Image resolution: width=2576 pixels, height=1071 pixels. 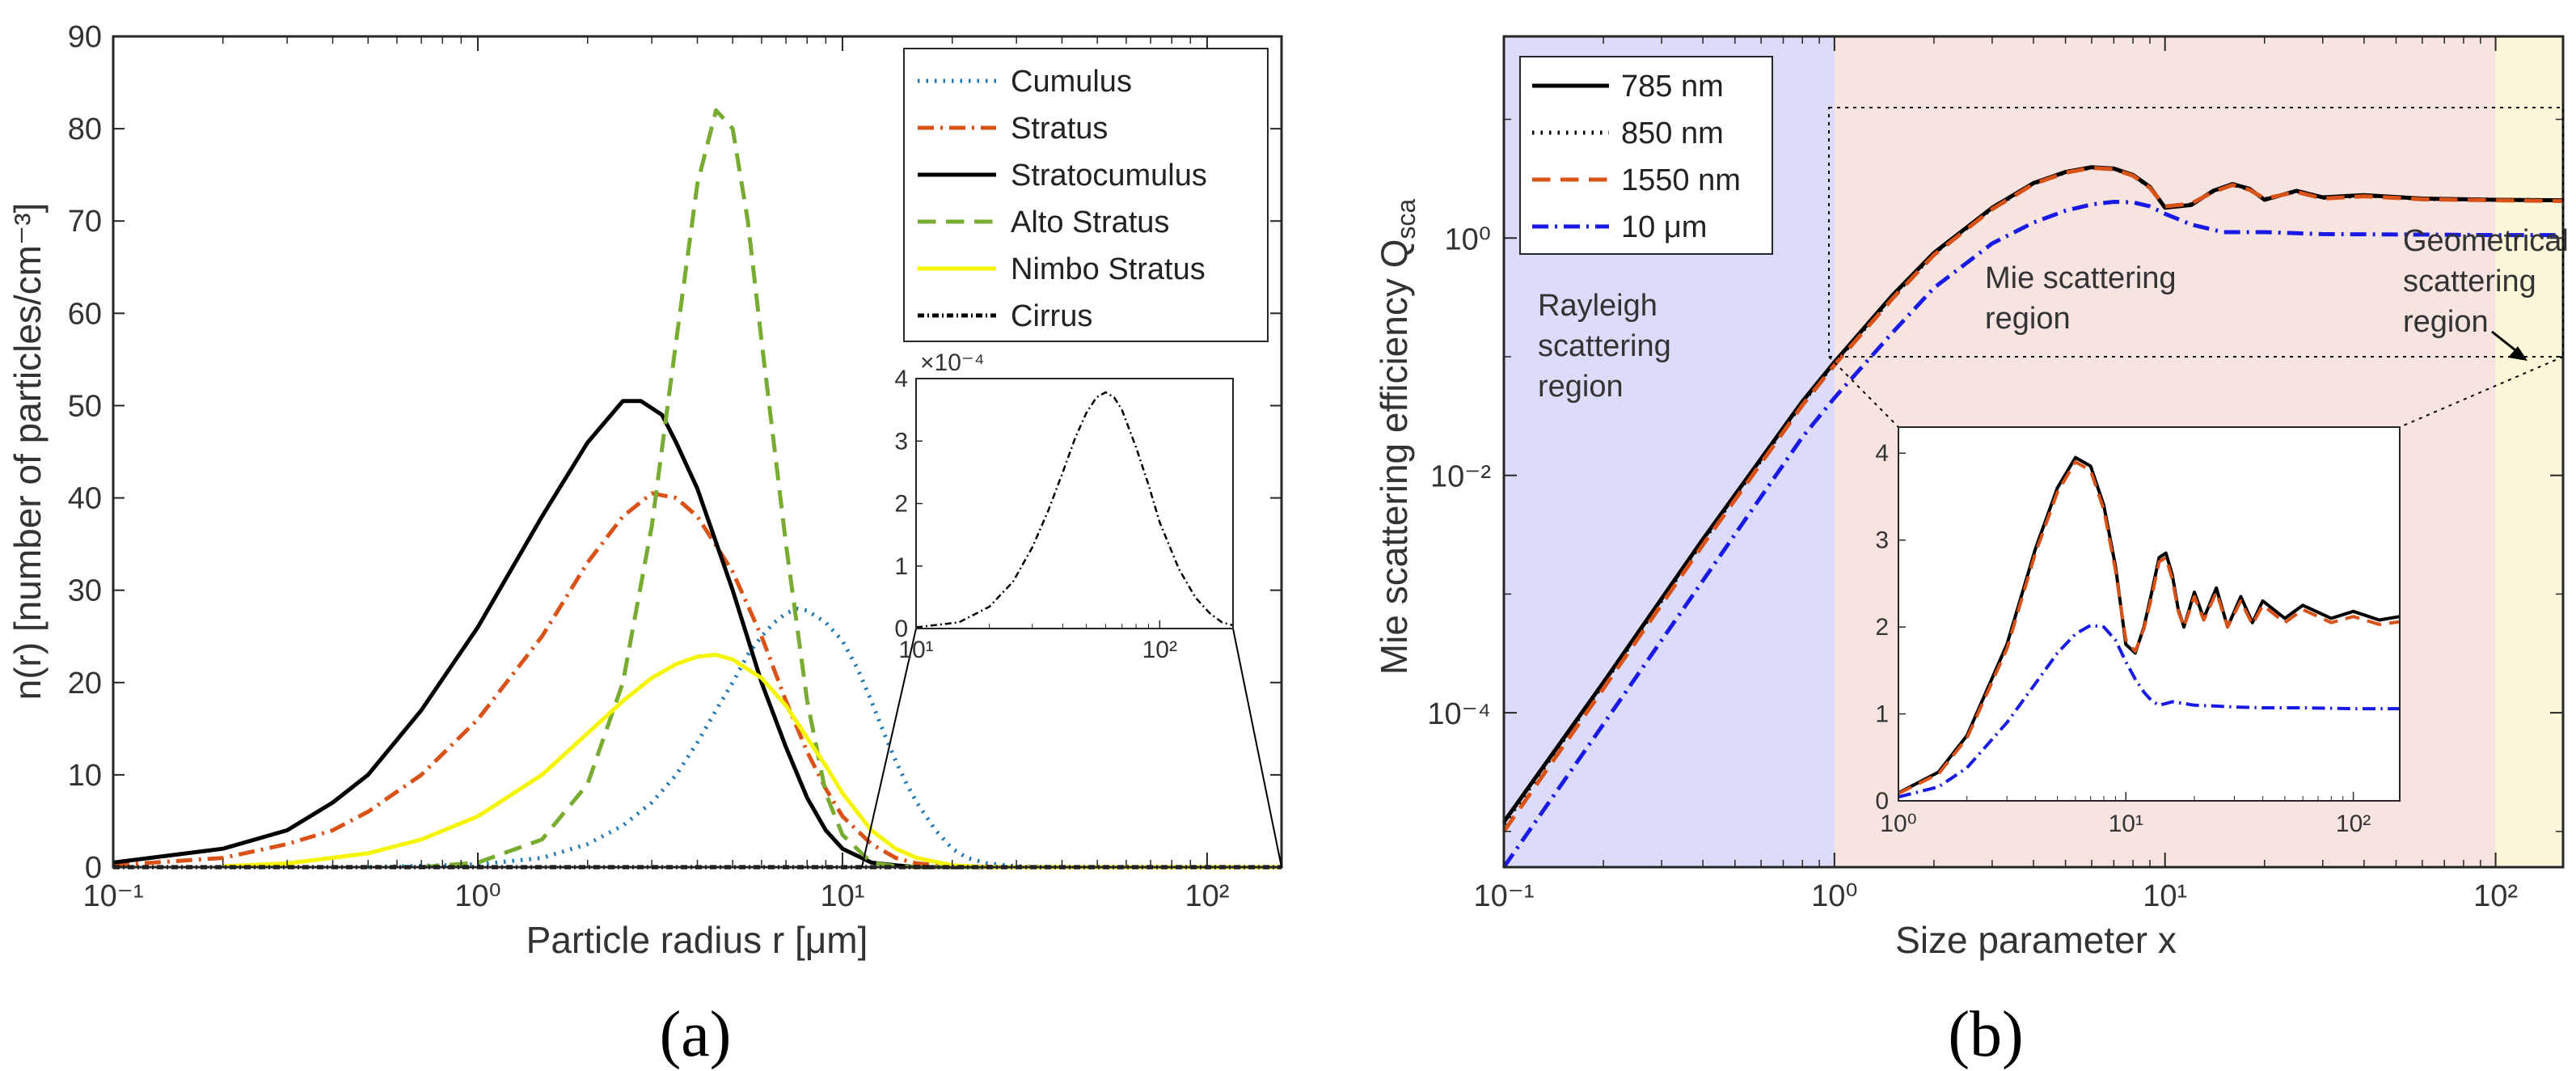 What do you see at coordinates (1863, 392) in the screenshot?
I see `panel-b-zoom-line-left` at bounding box center [1863, 392].